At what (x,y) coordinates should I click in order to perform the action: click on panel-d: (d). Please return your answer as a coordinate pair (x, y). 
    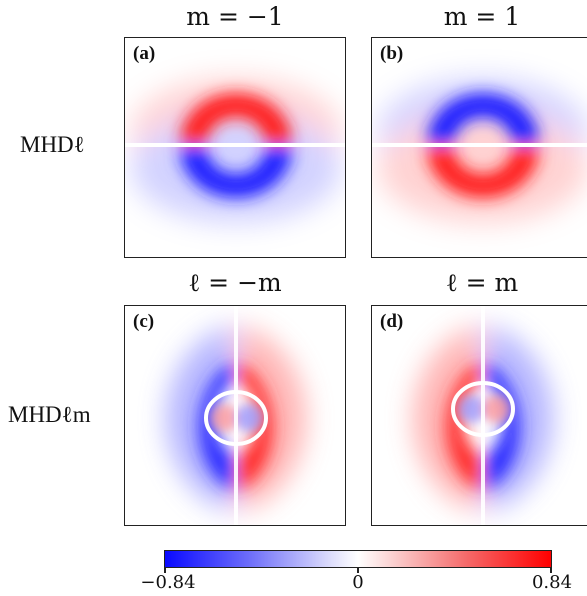
    Looking at the image, I should click on (479, 415).